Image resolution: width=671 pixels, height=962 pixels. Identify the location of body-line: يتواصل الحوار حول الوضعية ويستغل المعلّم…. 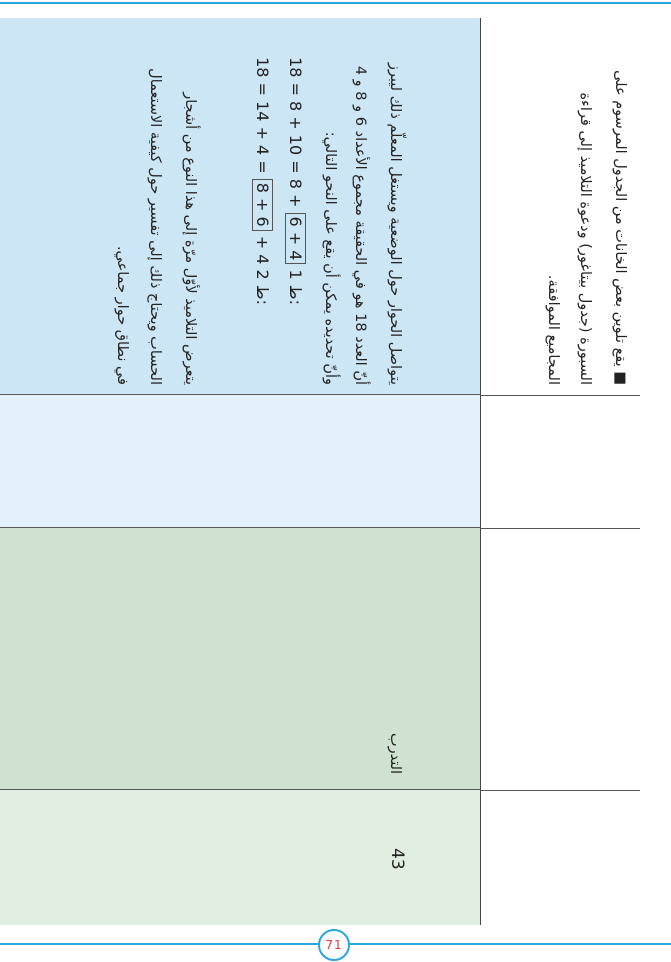
(395, 223).